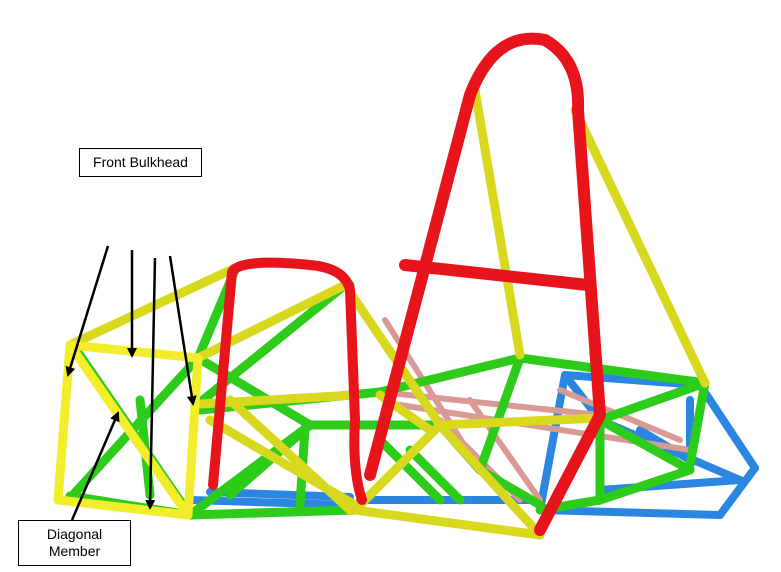 This screenshot has height=572, width=781. I want to click on diagonal-member-label: Diagonal Member, so click(74, 543).